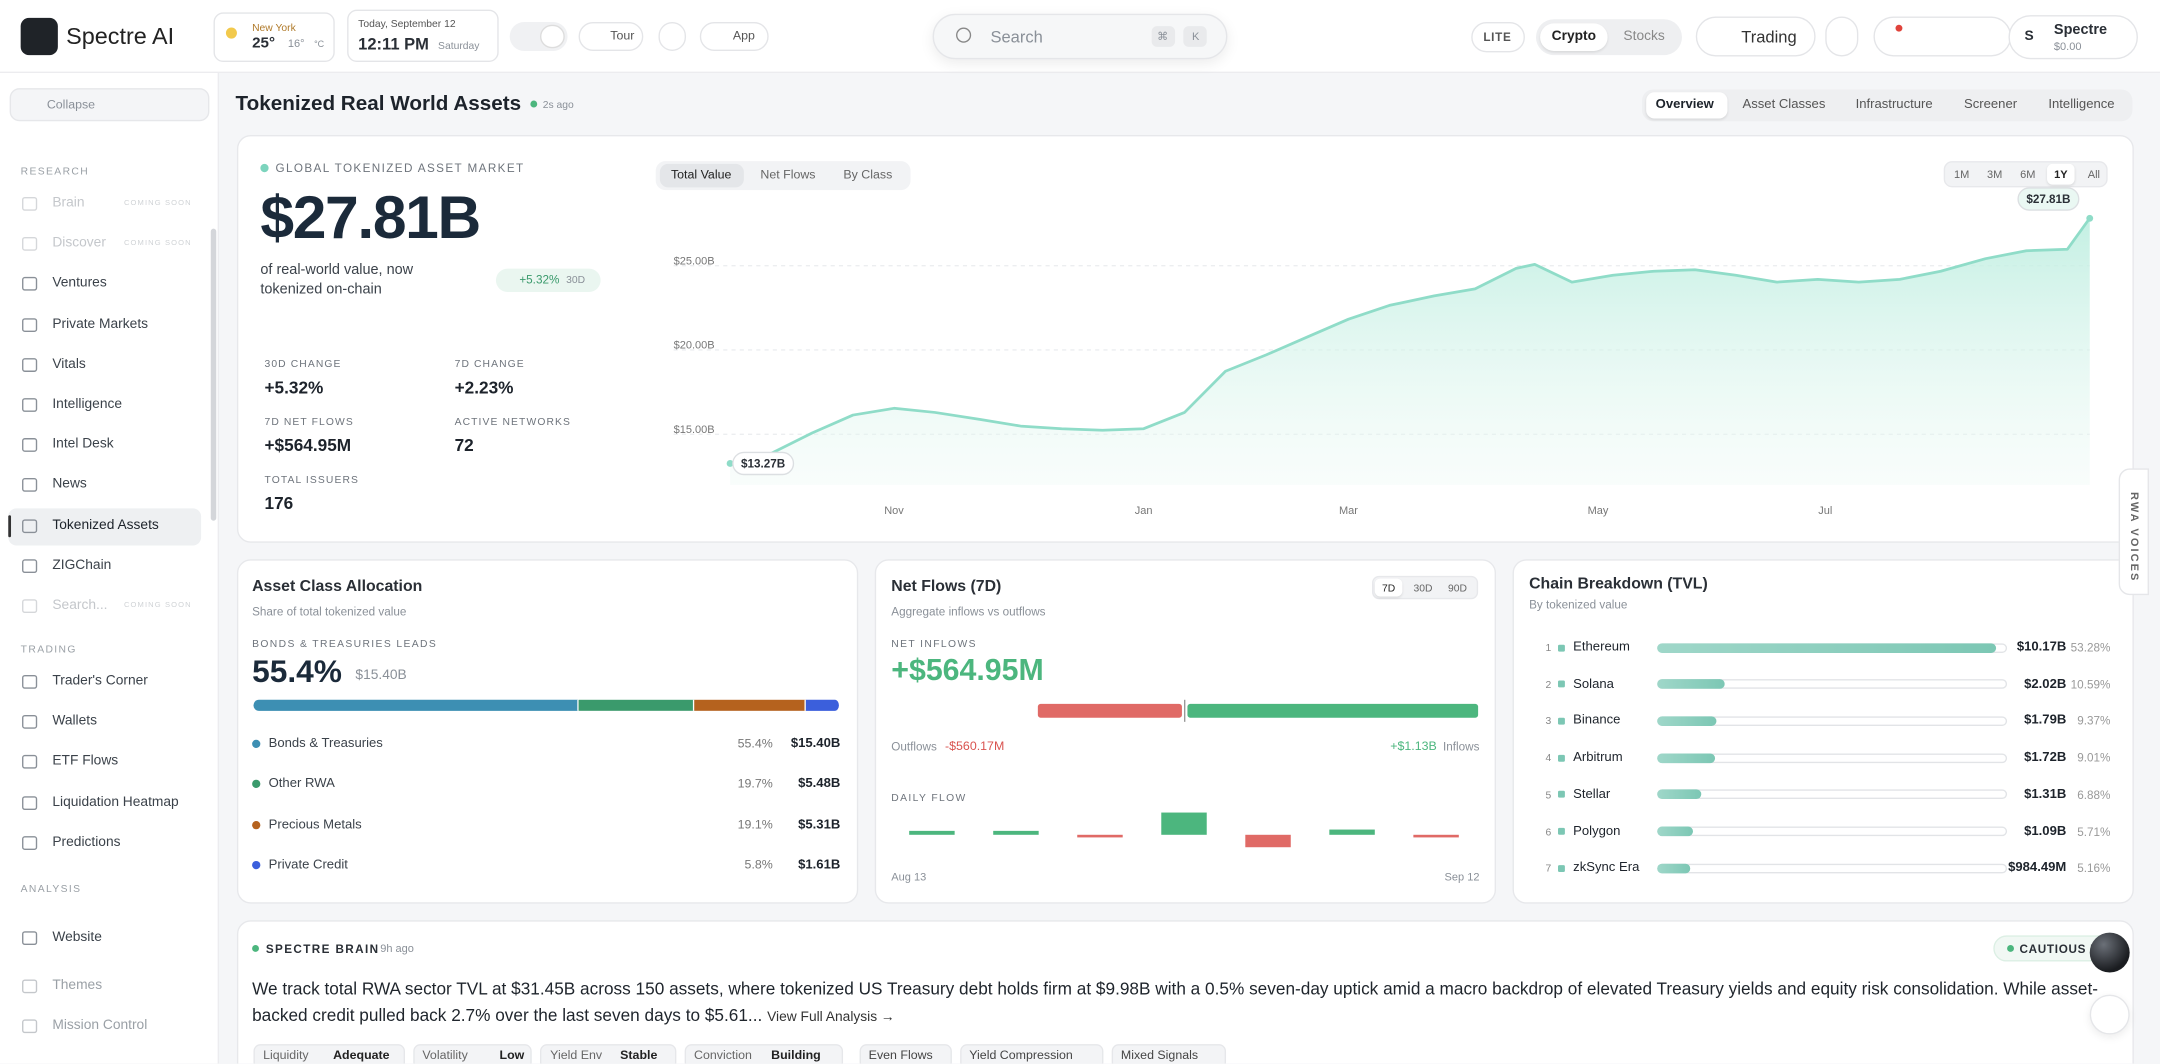  Describe the element at coordinates (2037, 868) in the screenshot. I see `chain-amount: $984.49M` at that location.